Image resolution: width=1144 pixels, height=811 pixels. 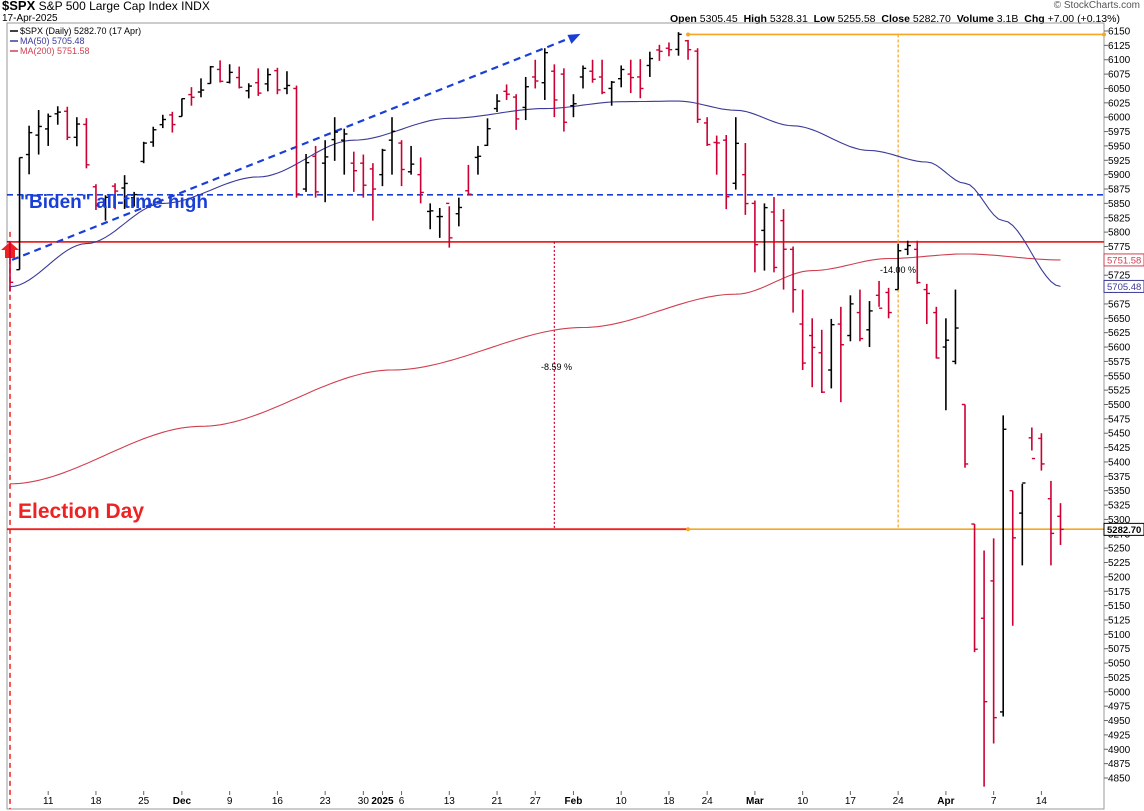 What do you see at coordinates (1119, 735) in the screenshot?
I see `y-tick-label: 4925` at bounding box center [1119, 735].